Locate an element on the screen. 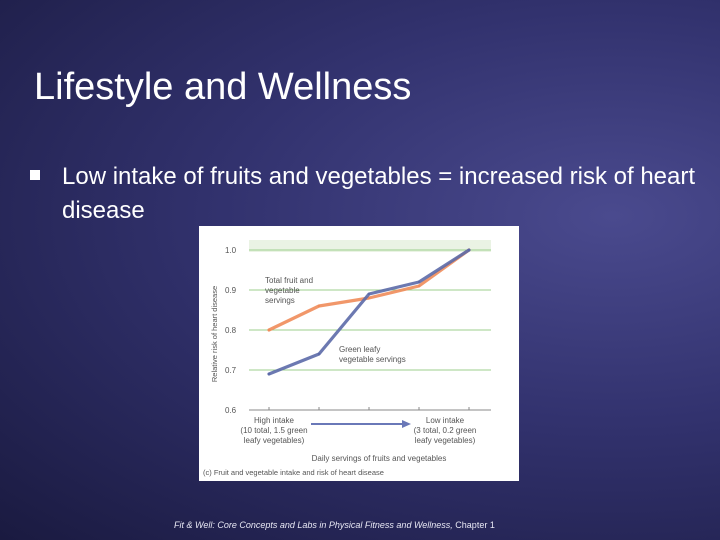  y-tick-label: 0.7 is located at coordinates (231, 370).